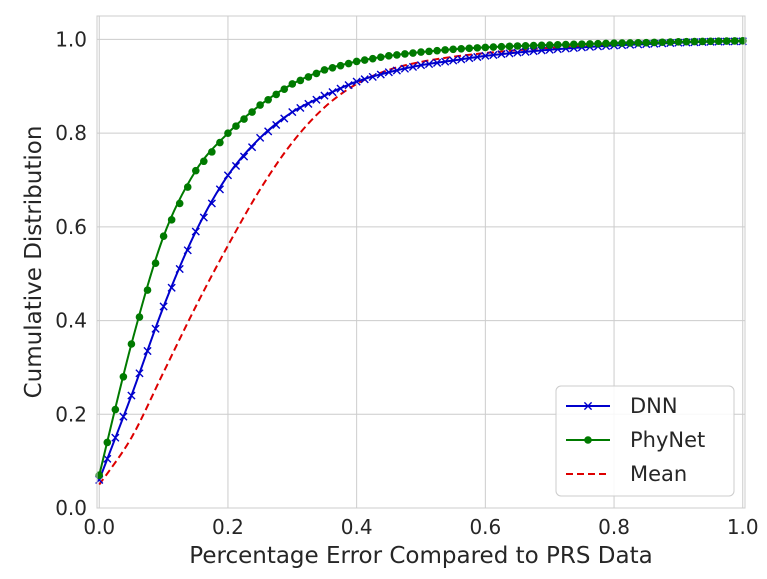 The image size is (767, 579). Describe the element at coordinates (71, 321) in the screenshot. I see `y-tick-label: 0.4` at that location.